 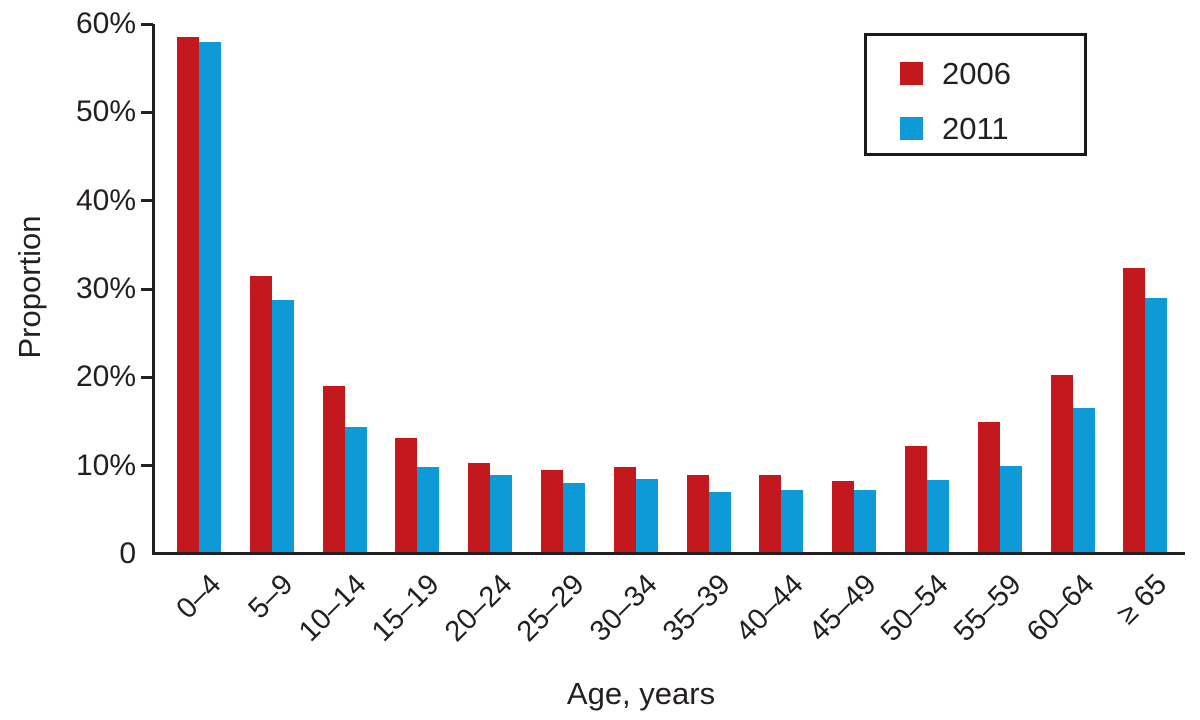 I want to click on bar-2011-35–39, so click(x=719, y=523).